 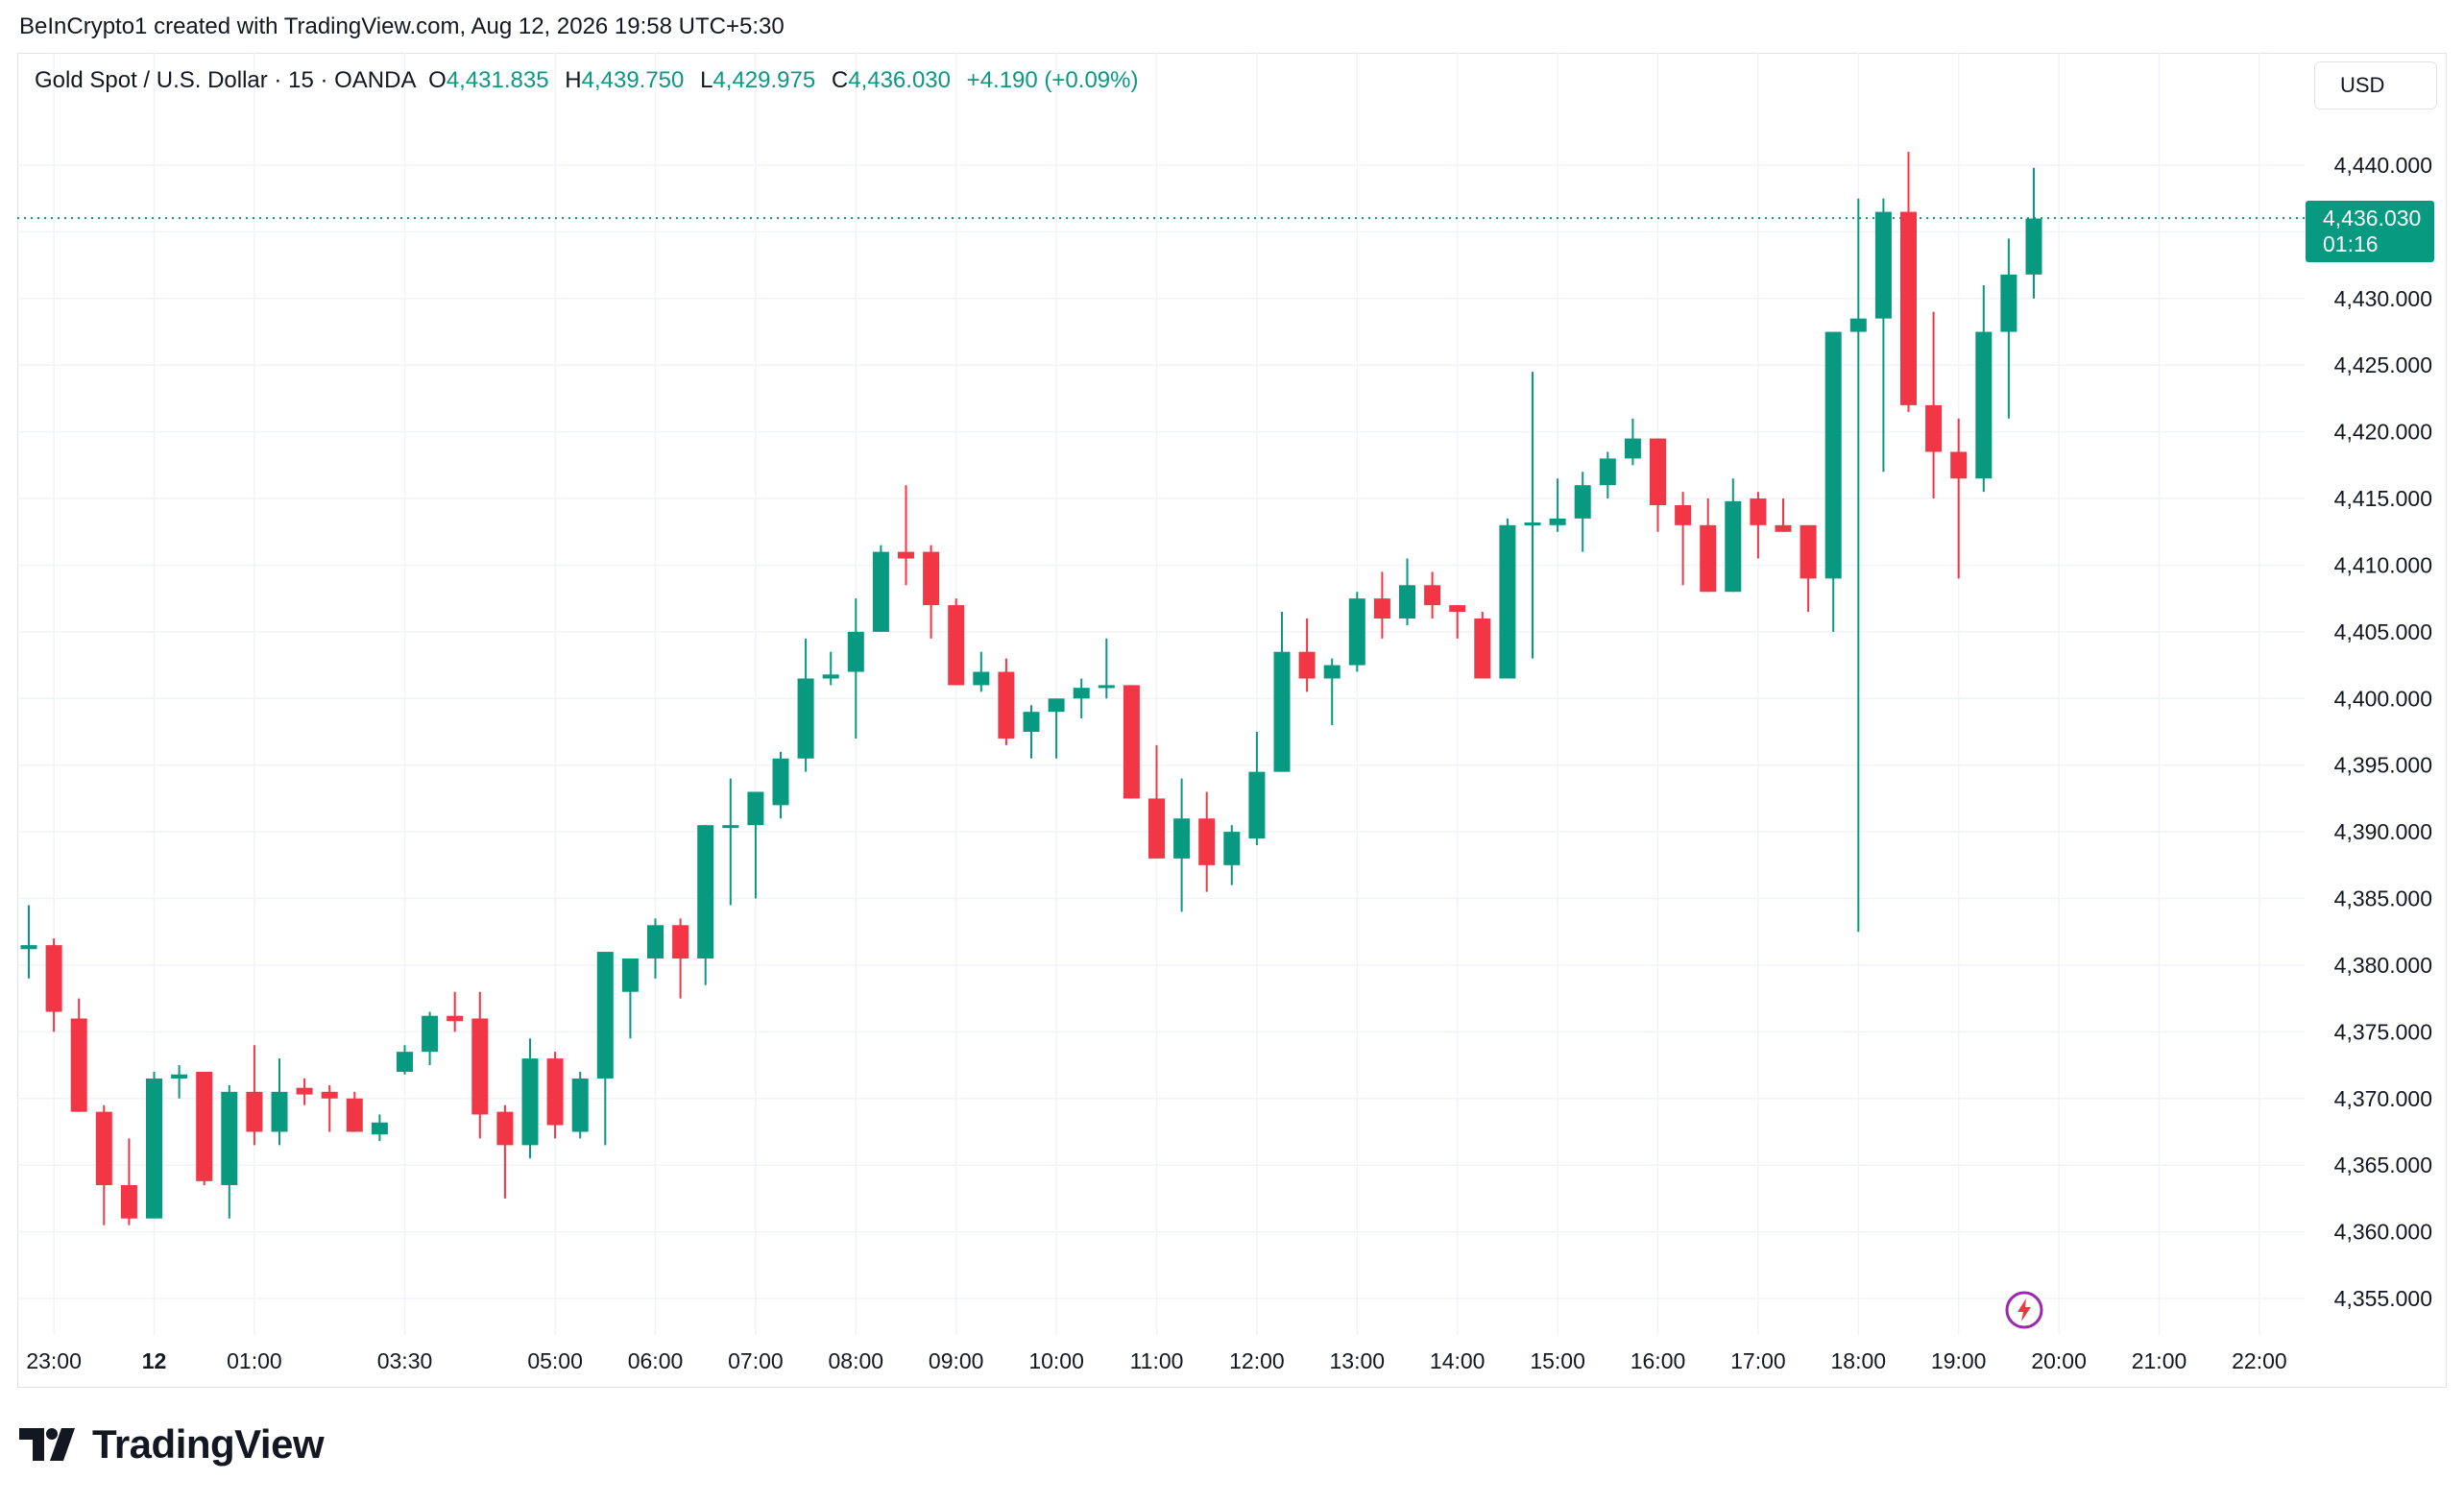 I want to click on price-tick-label: 4,380.000, so click(x=2383, y=965).